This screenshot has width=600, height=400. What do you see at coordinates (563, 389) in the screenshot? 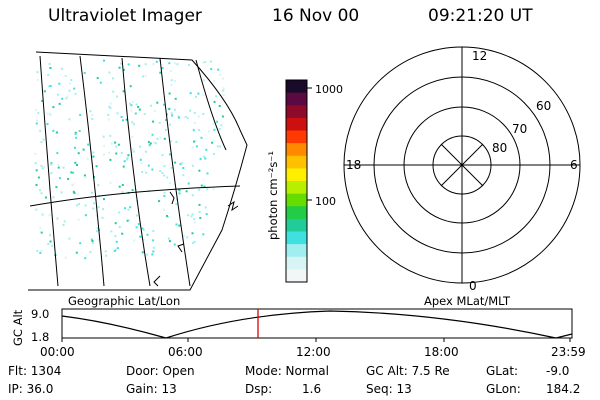
I see `glon-value: 184.2` at bounding box center [563, 389].